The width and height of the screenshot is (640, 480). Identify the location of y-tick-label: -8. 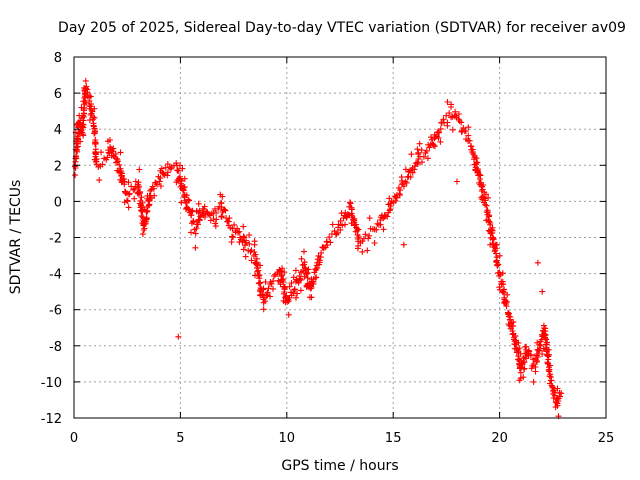
(55, 347).